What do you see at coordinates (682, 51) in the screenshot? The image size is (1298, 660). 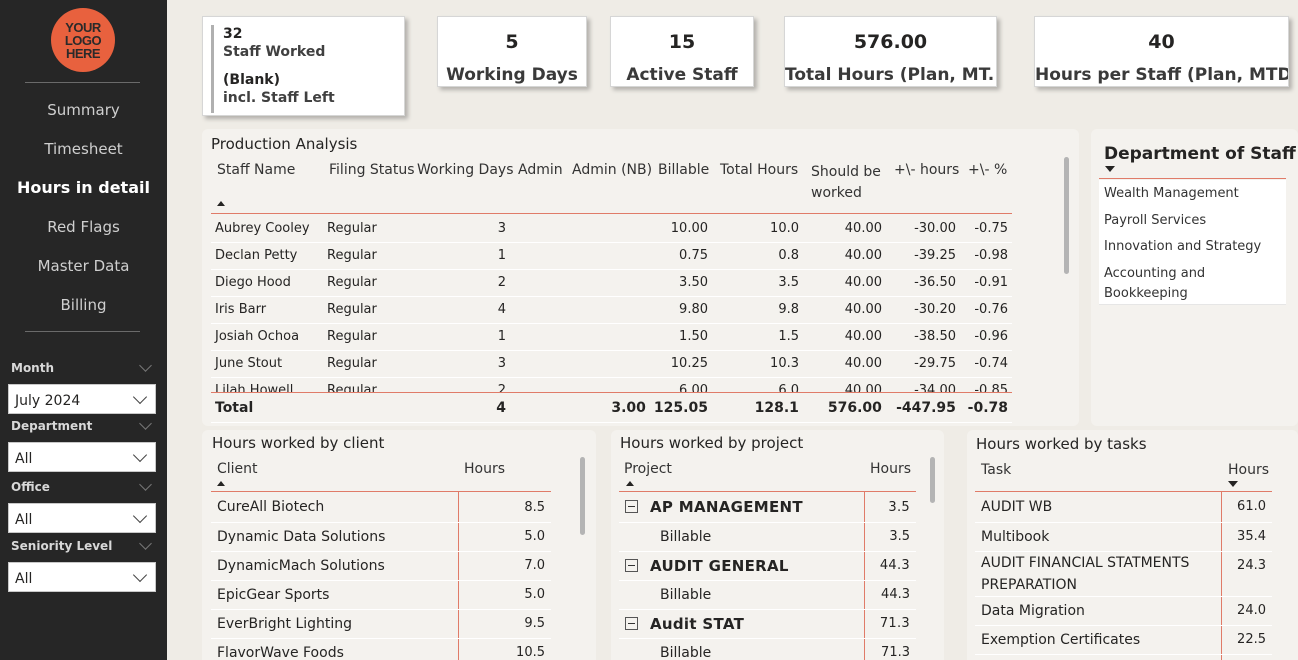 I see `active-staff-card: 15 Active Staff` at bounding box center [682, 51].